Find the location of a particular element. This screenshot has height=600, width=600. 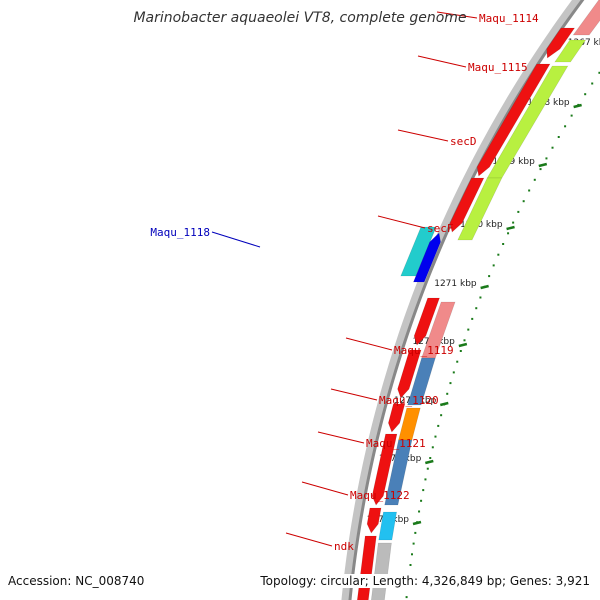

gene-label: secF is located at coordinates (440, 228).